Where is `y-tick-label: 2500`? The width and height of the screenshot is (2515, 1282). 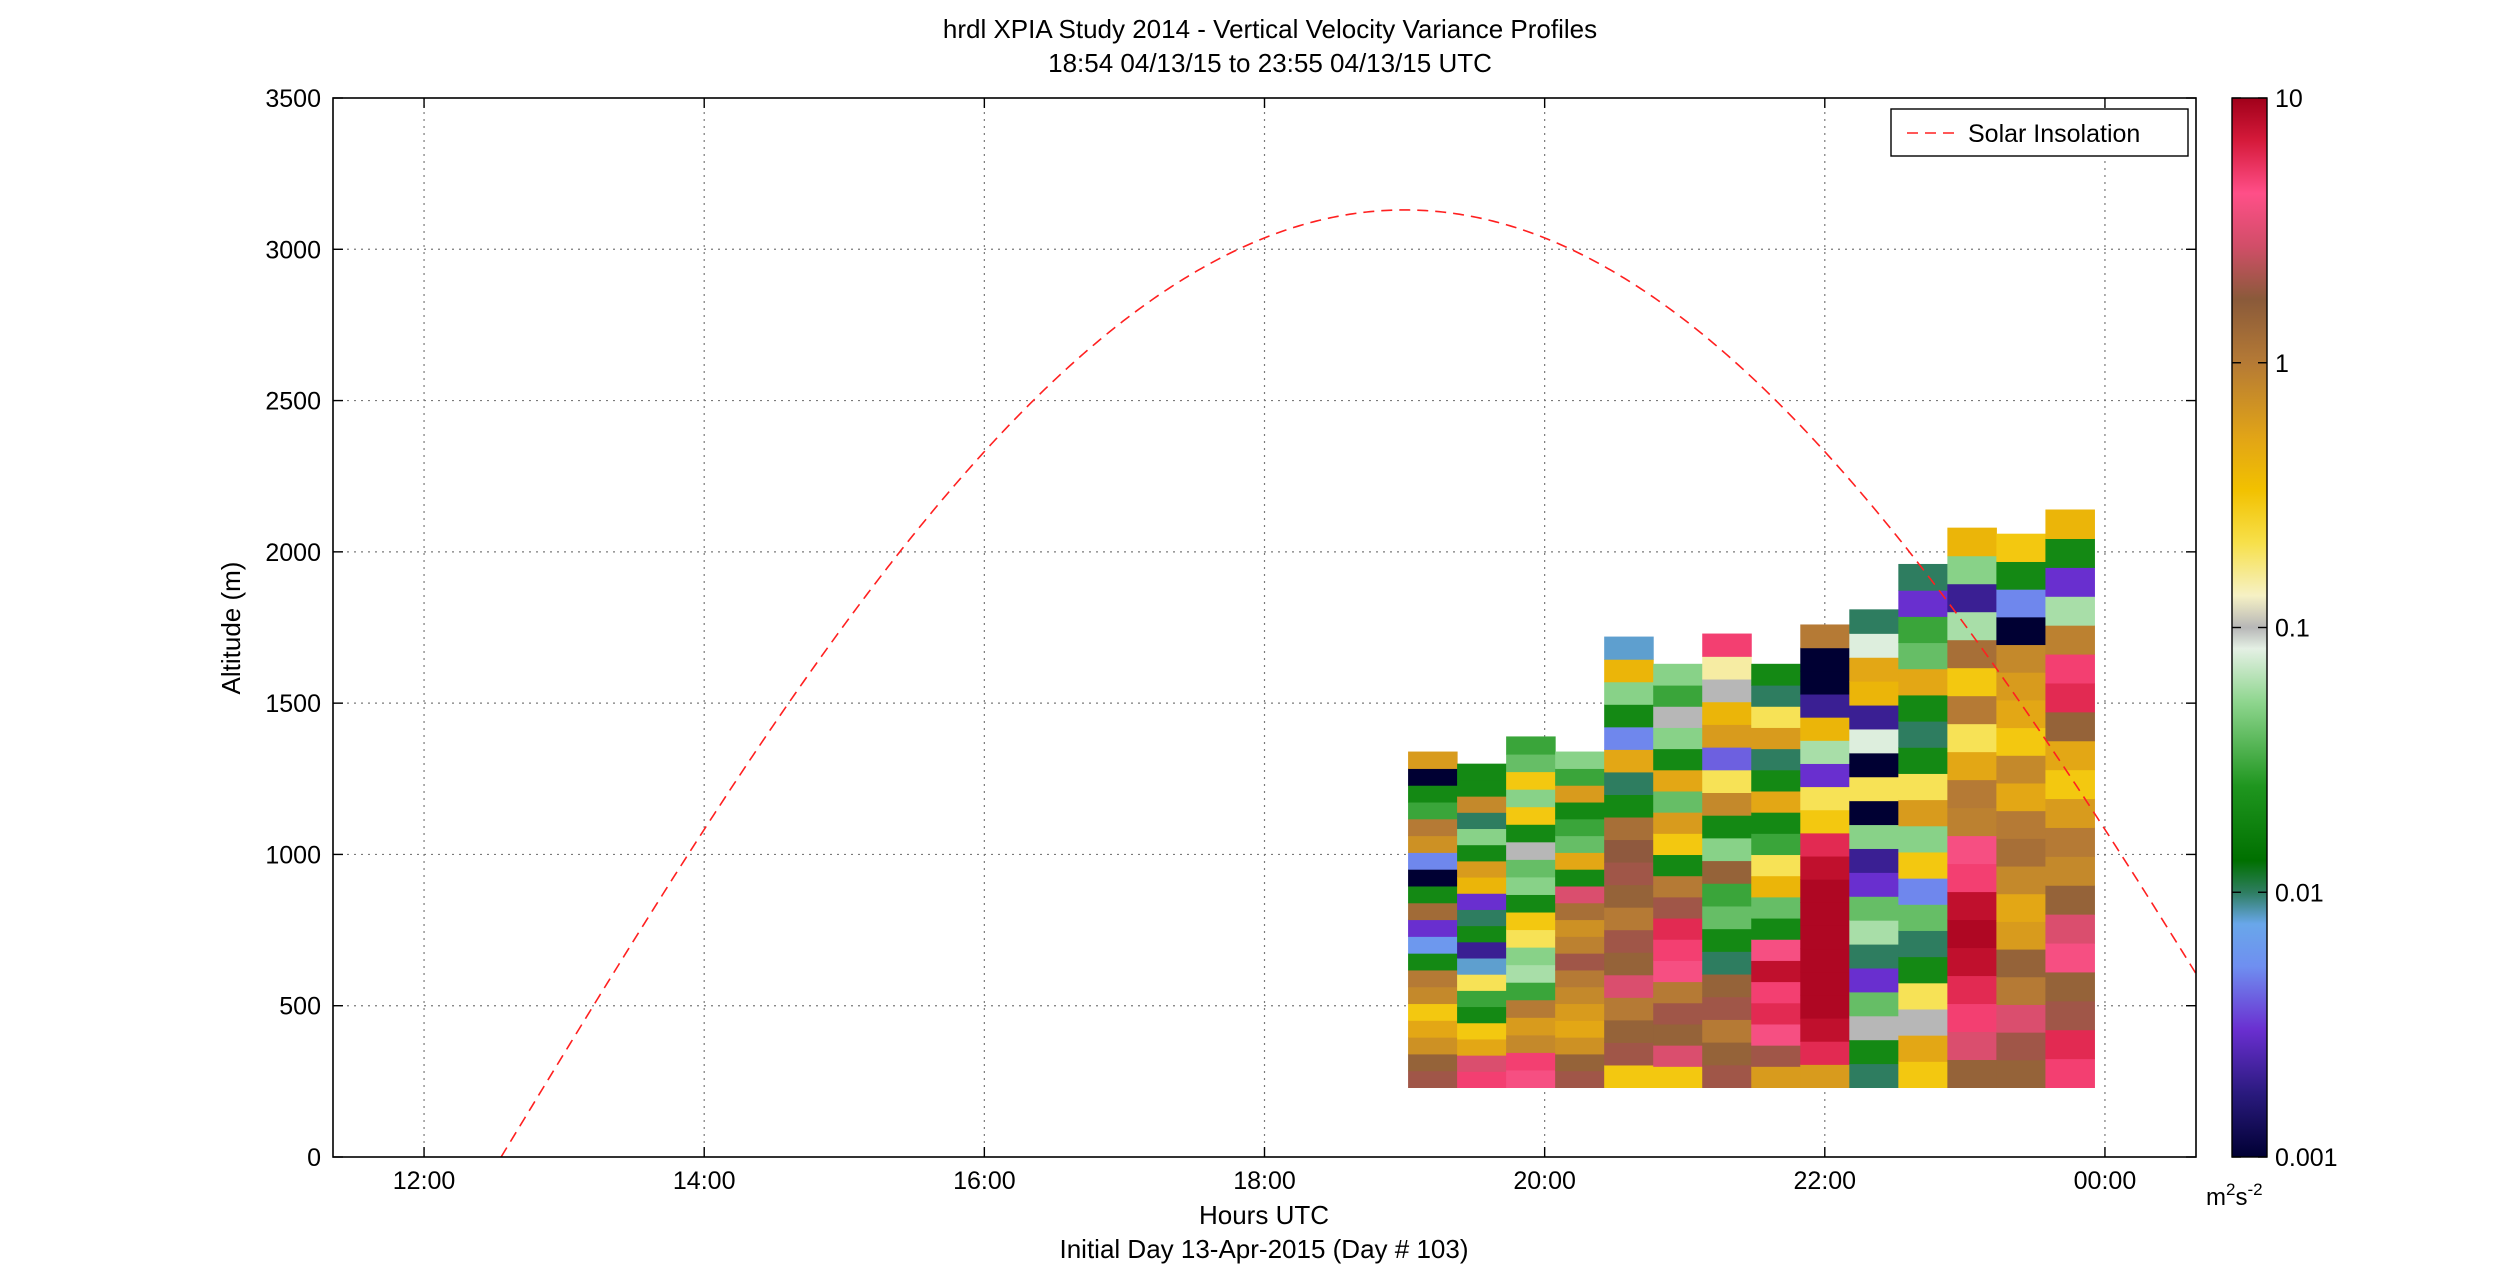 y-tick-label: 2500 is located at coordinates (293, 402).